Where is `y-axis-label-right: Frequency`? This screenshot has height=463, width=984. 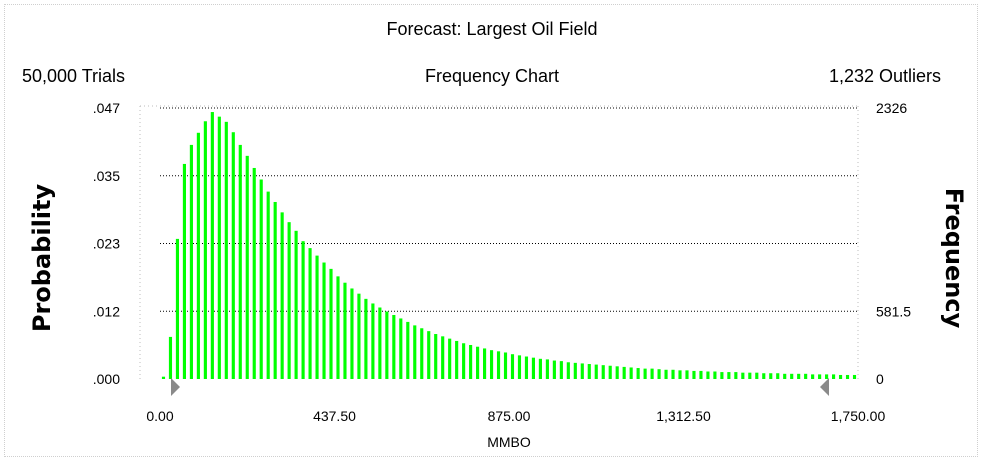 y-axis-label-right: Frequency is located at coordinates (954, 258).